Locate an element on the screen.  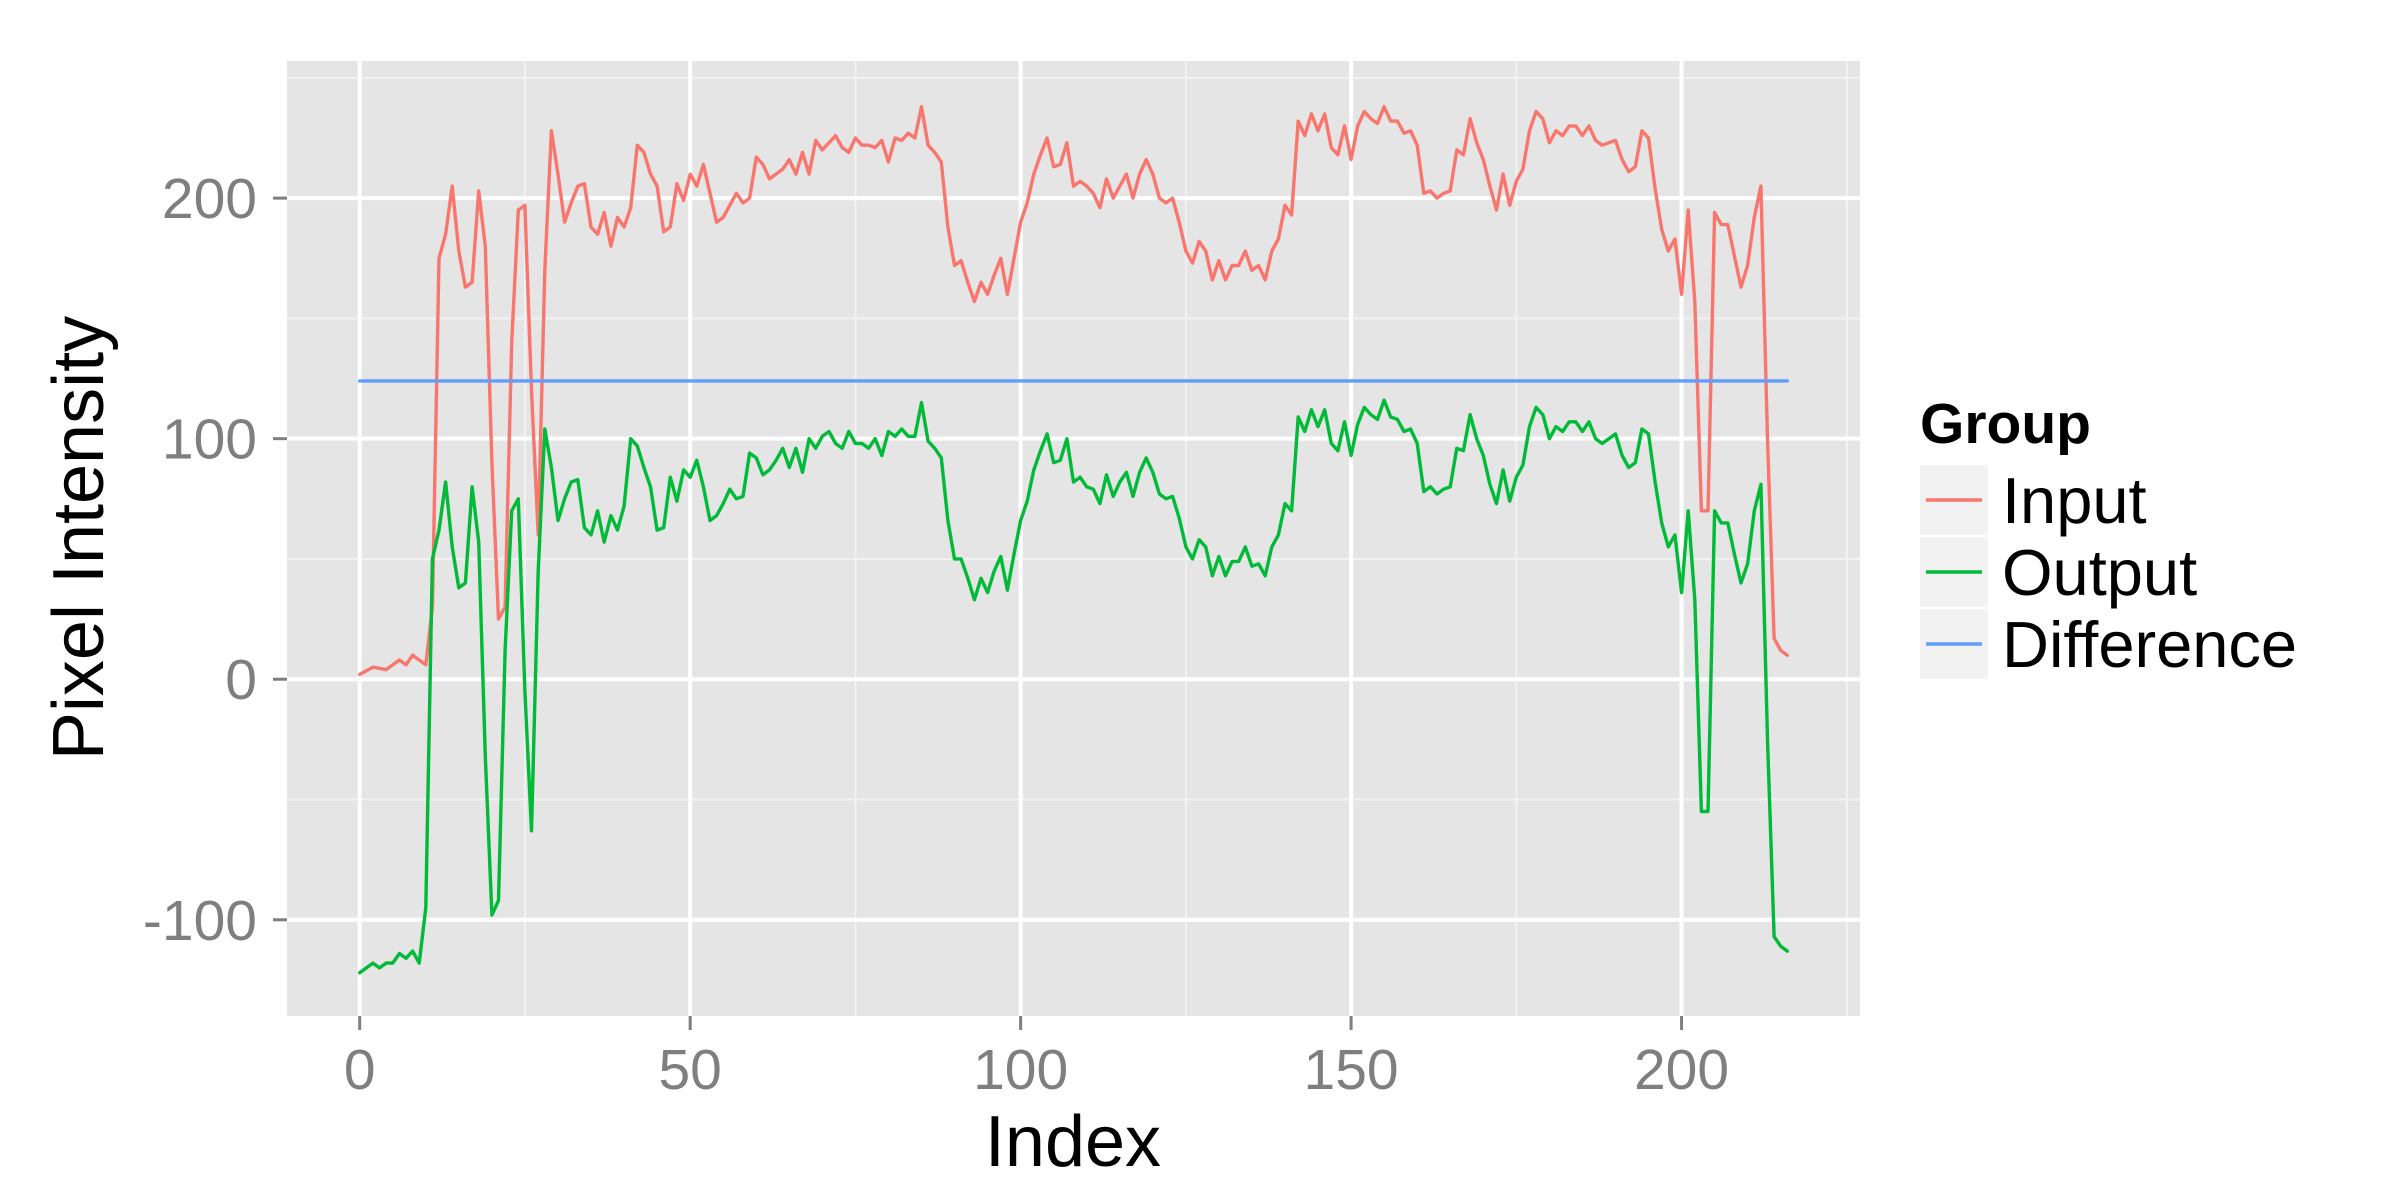
x-tick-label: 50 is located at coordinates (689, 1070).